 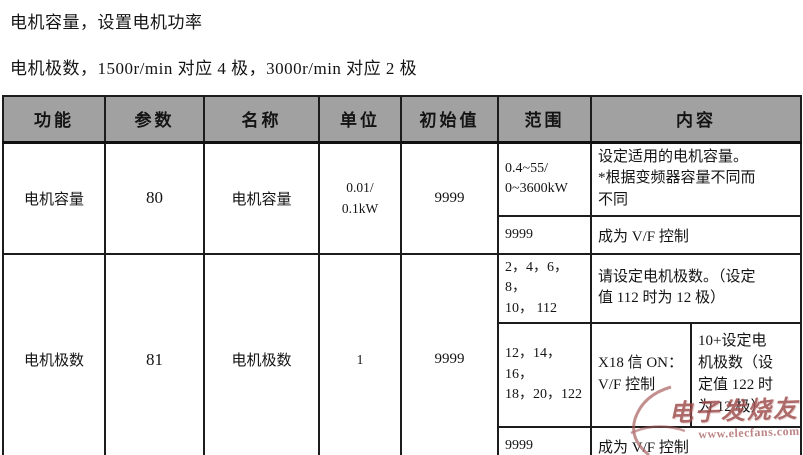 I want to click on header-function: 功能, so click(x=54, y=119).